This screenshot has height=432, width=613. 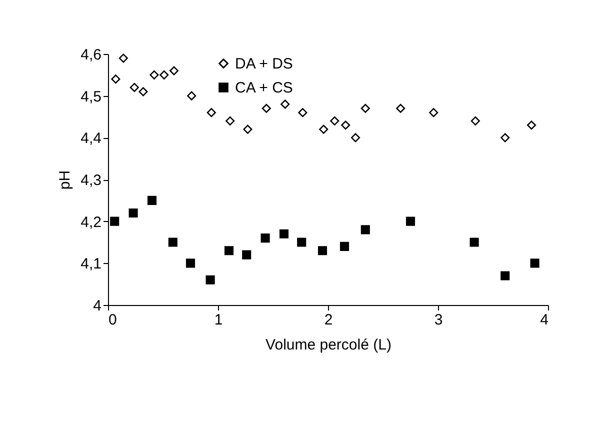 What do you see at coordinates (91, 55) in the screenshot?
I see `y-tick-label: 4,6` at bounding box center [91, 55].